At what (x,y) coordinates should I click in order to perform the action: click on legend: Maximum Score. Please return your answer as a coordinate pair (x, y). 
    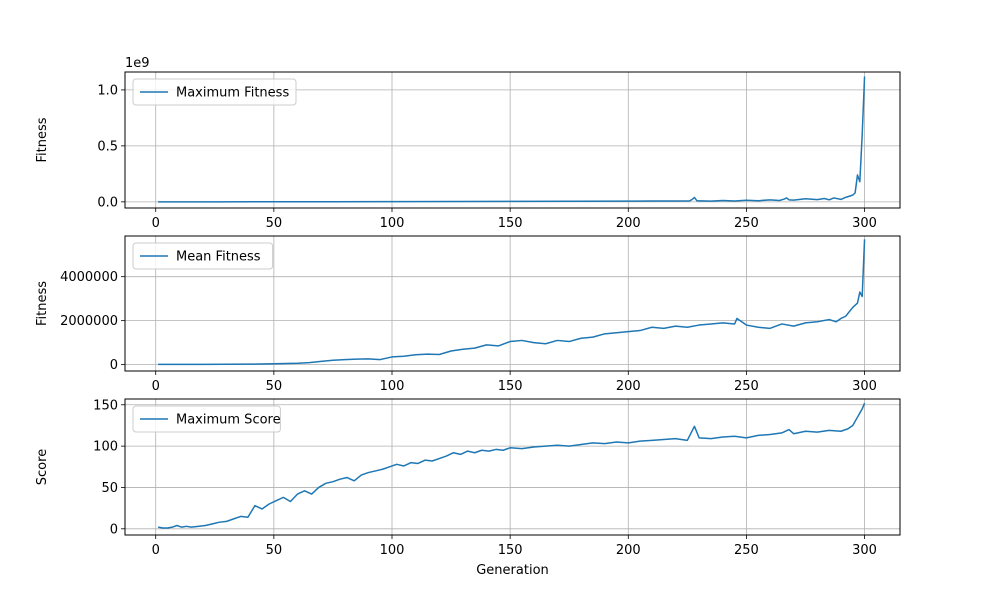
    Looking at the image, I should click on (206, 419).